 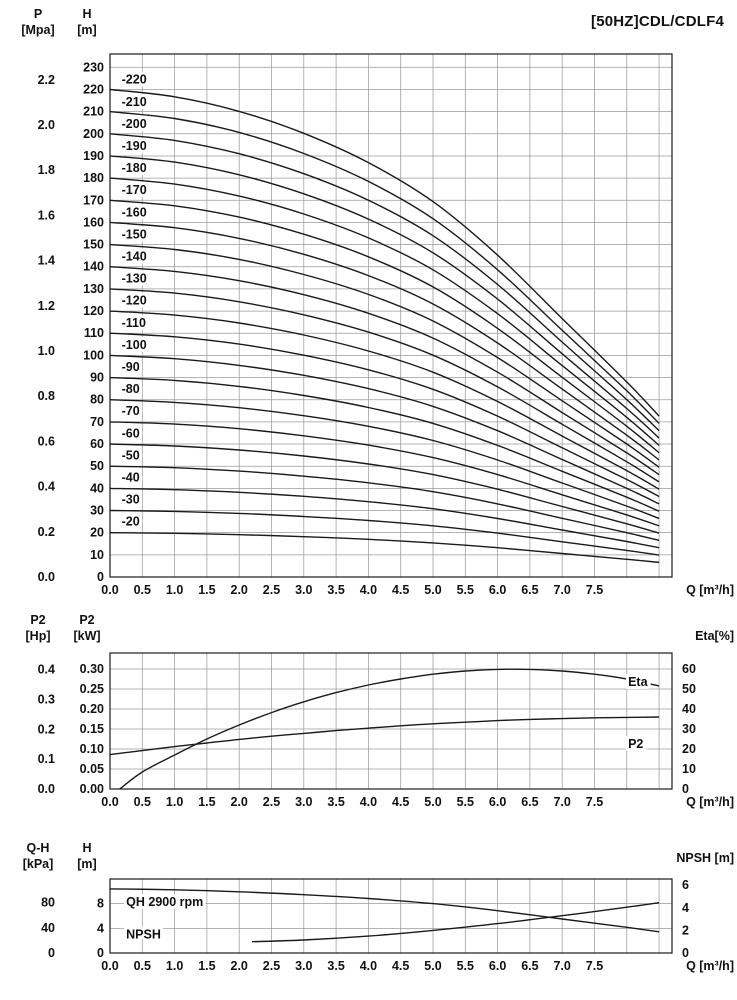 What do you see at coordinates (685, 930) in the screenshot?
I see `right-tick-label: 2` at bounding box center [685, 930].